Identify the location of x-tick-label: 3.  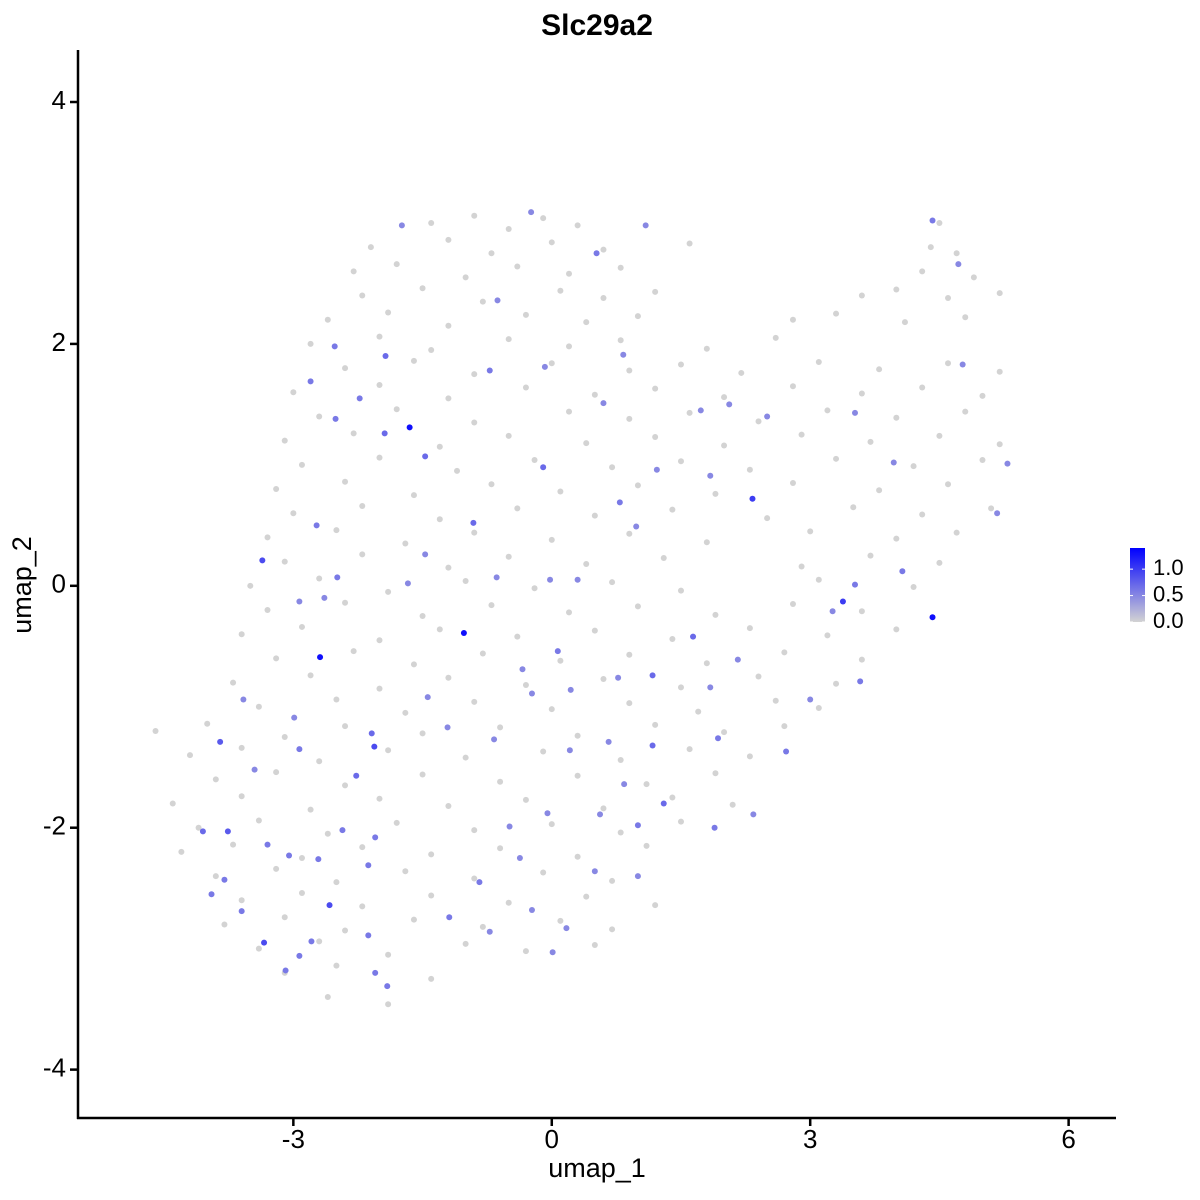
(810, 1139).